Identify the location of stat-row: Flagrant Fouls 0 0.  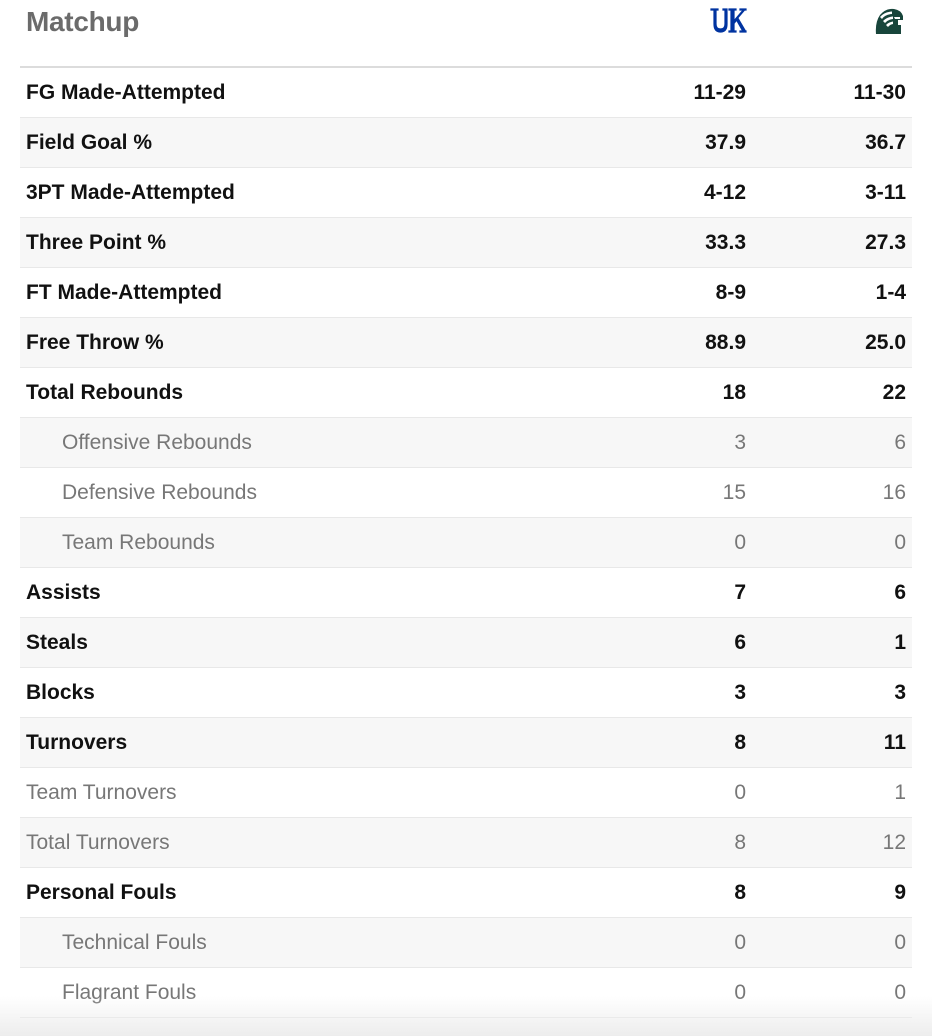
(466, 993).